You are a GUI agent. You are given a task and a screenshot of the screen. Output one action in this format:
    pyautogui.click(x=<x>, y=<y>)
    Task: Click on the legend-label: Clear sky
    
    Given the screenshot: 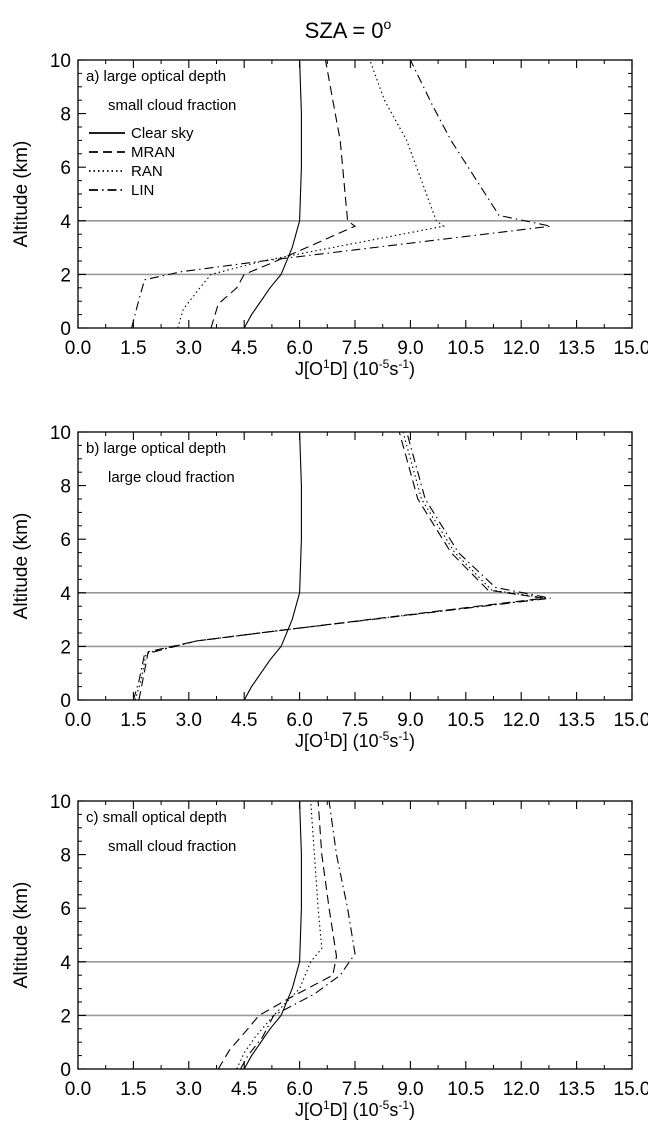 What is the action you would take?
    pyautogui.click(x=162, y=133)
    